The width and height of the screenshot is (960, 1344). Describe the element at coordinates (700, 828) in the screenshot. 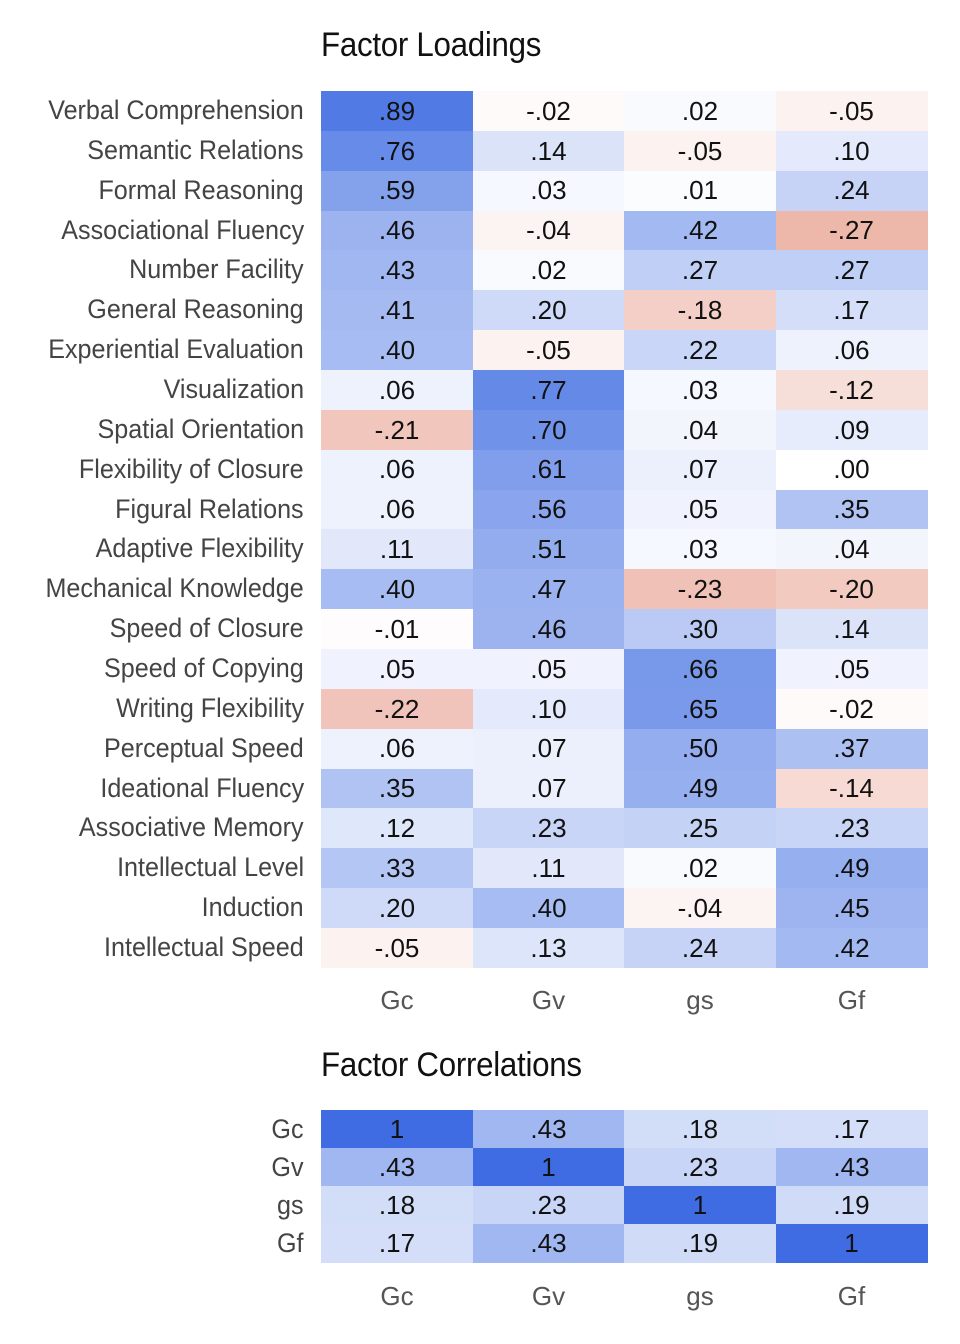

I see `heatmap-cell: .25` at that location.